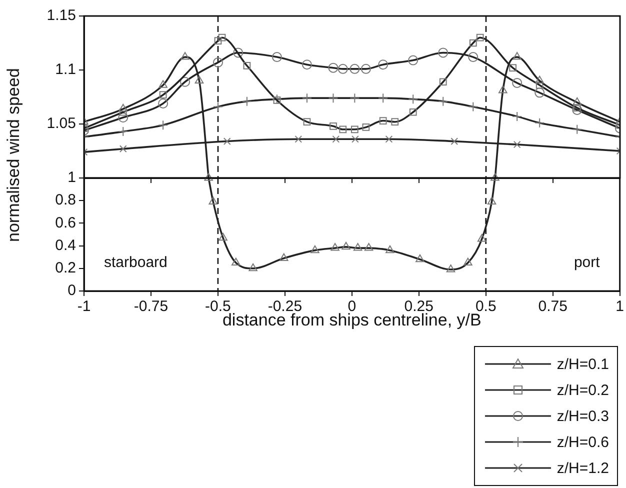  What do you see at coordinates (582, 416) in the screenshot?
I see `legend-label: z/H=0.3` at bounding box center [582, 416].